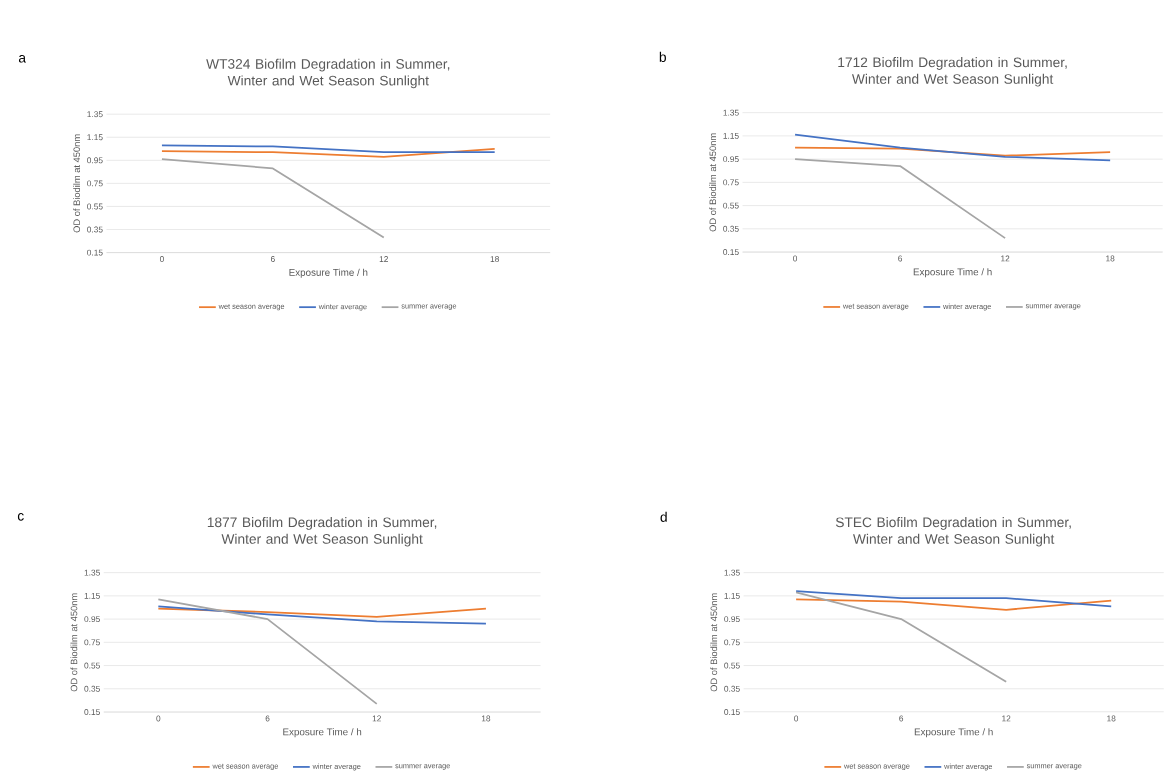 The width and height of the screenshot is (1164, 774). I want to click on text: b, so click(662, 56).